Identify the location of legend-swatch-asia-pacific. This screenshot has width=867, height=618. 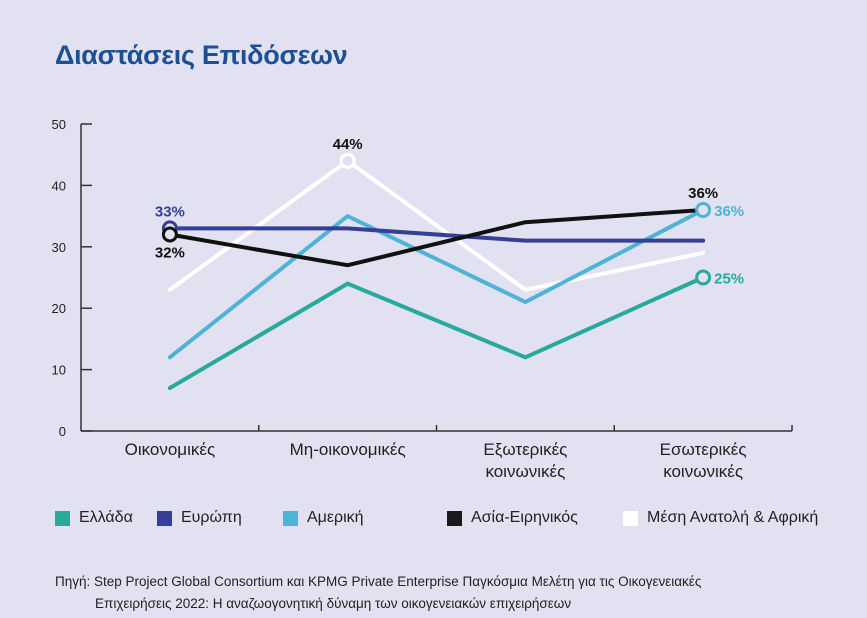
(454, 518).